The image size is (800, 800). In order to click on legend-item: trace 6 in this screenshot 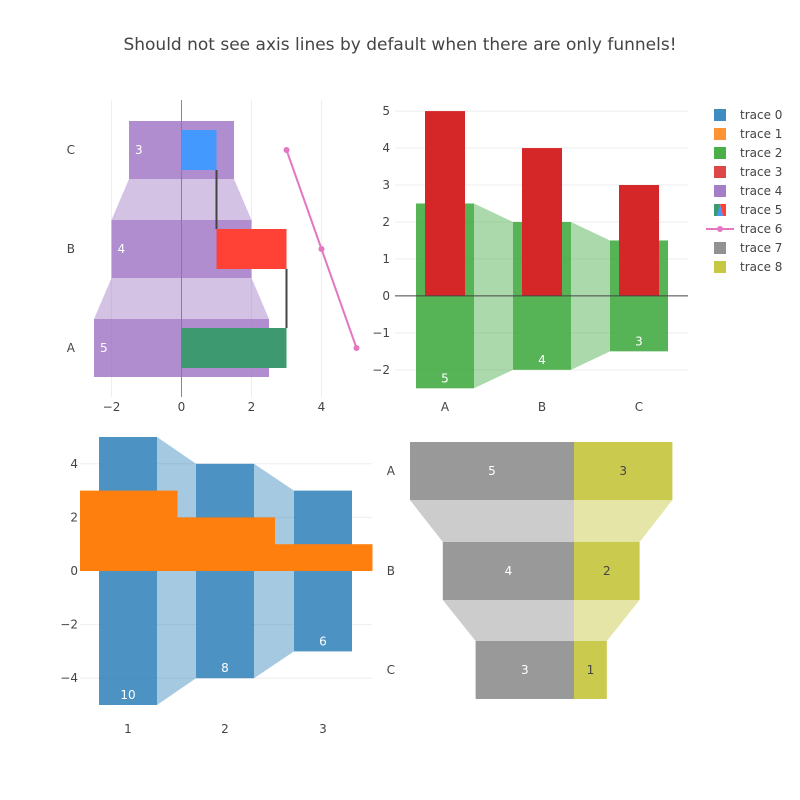, I will do `click(744, 229)`.